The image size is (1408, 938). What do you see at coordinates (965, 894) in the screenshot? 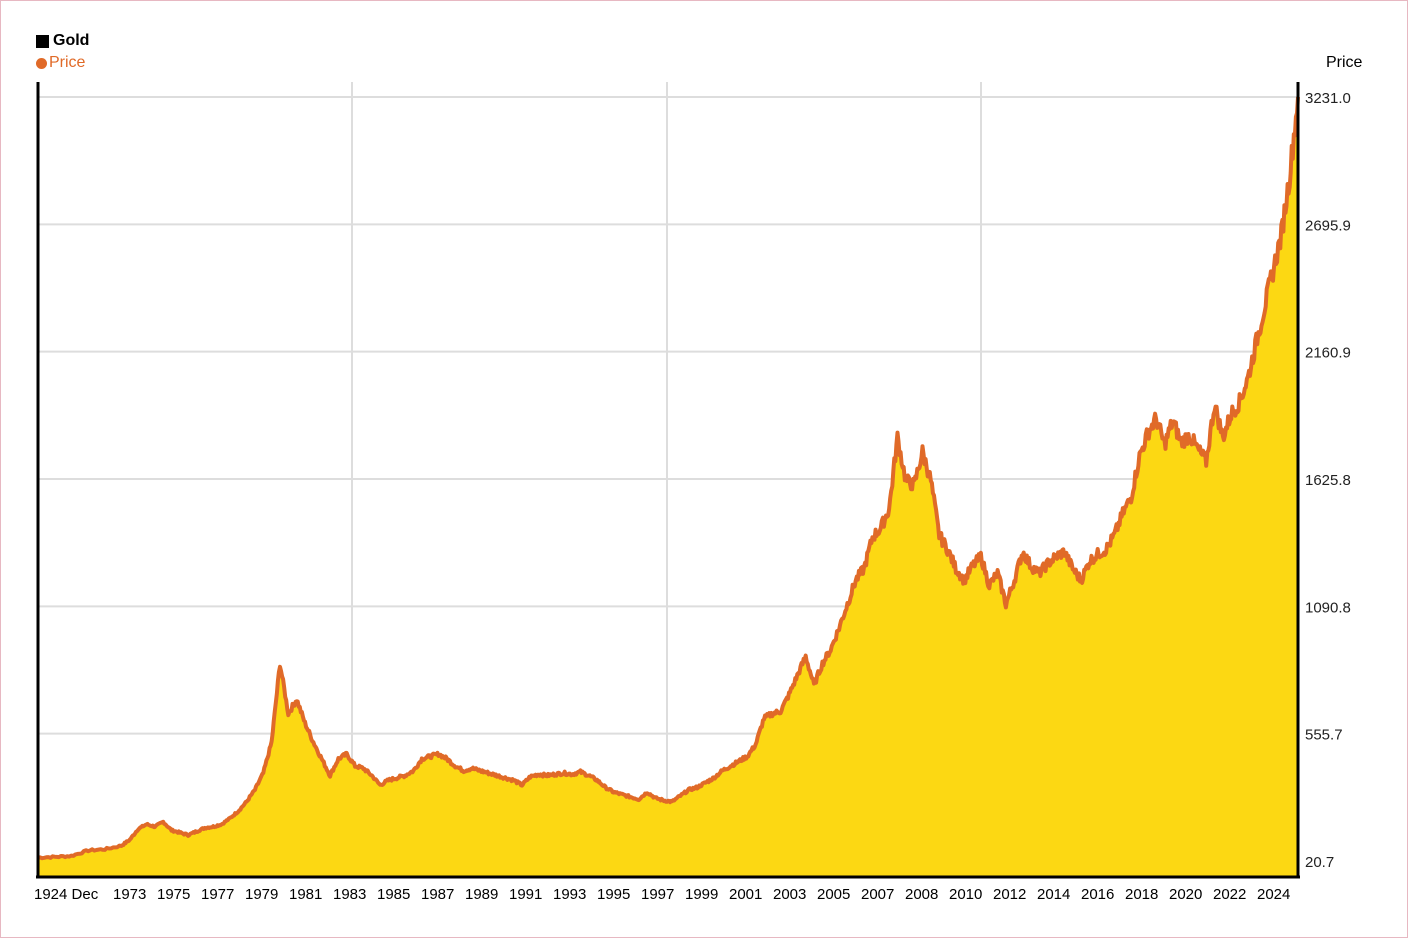
I see `x-tick-label: 2010` at bounding box center [965, 894].